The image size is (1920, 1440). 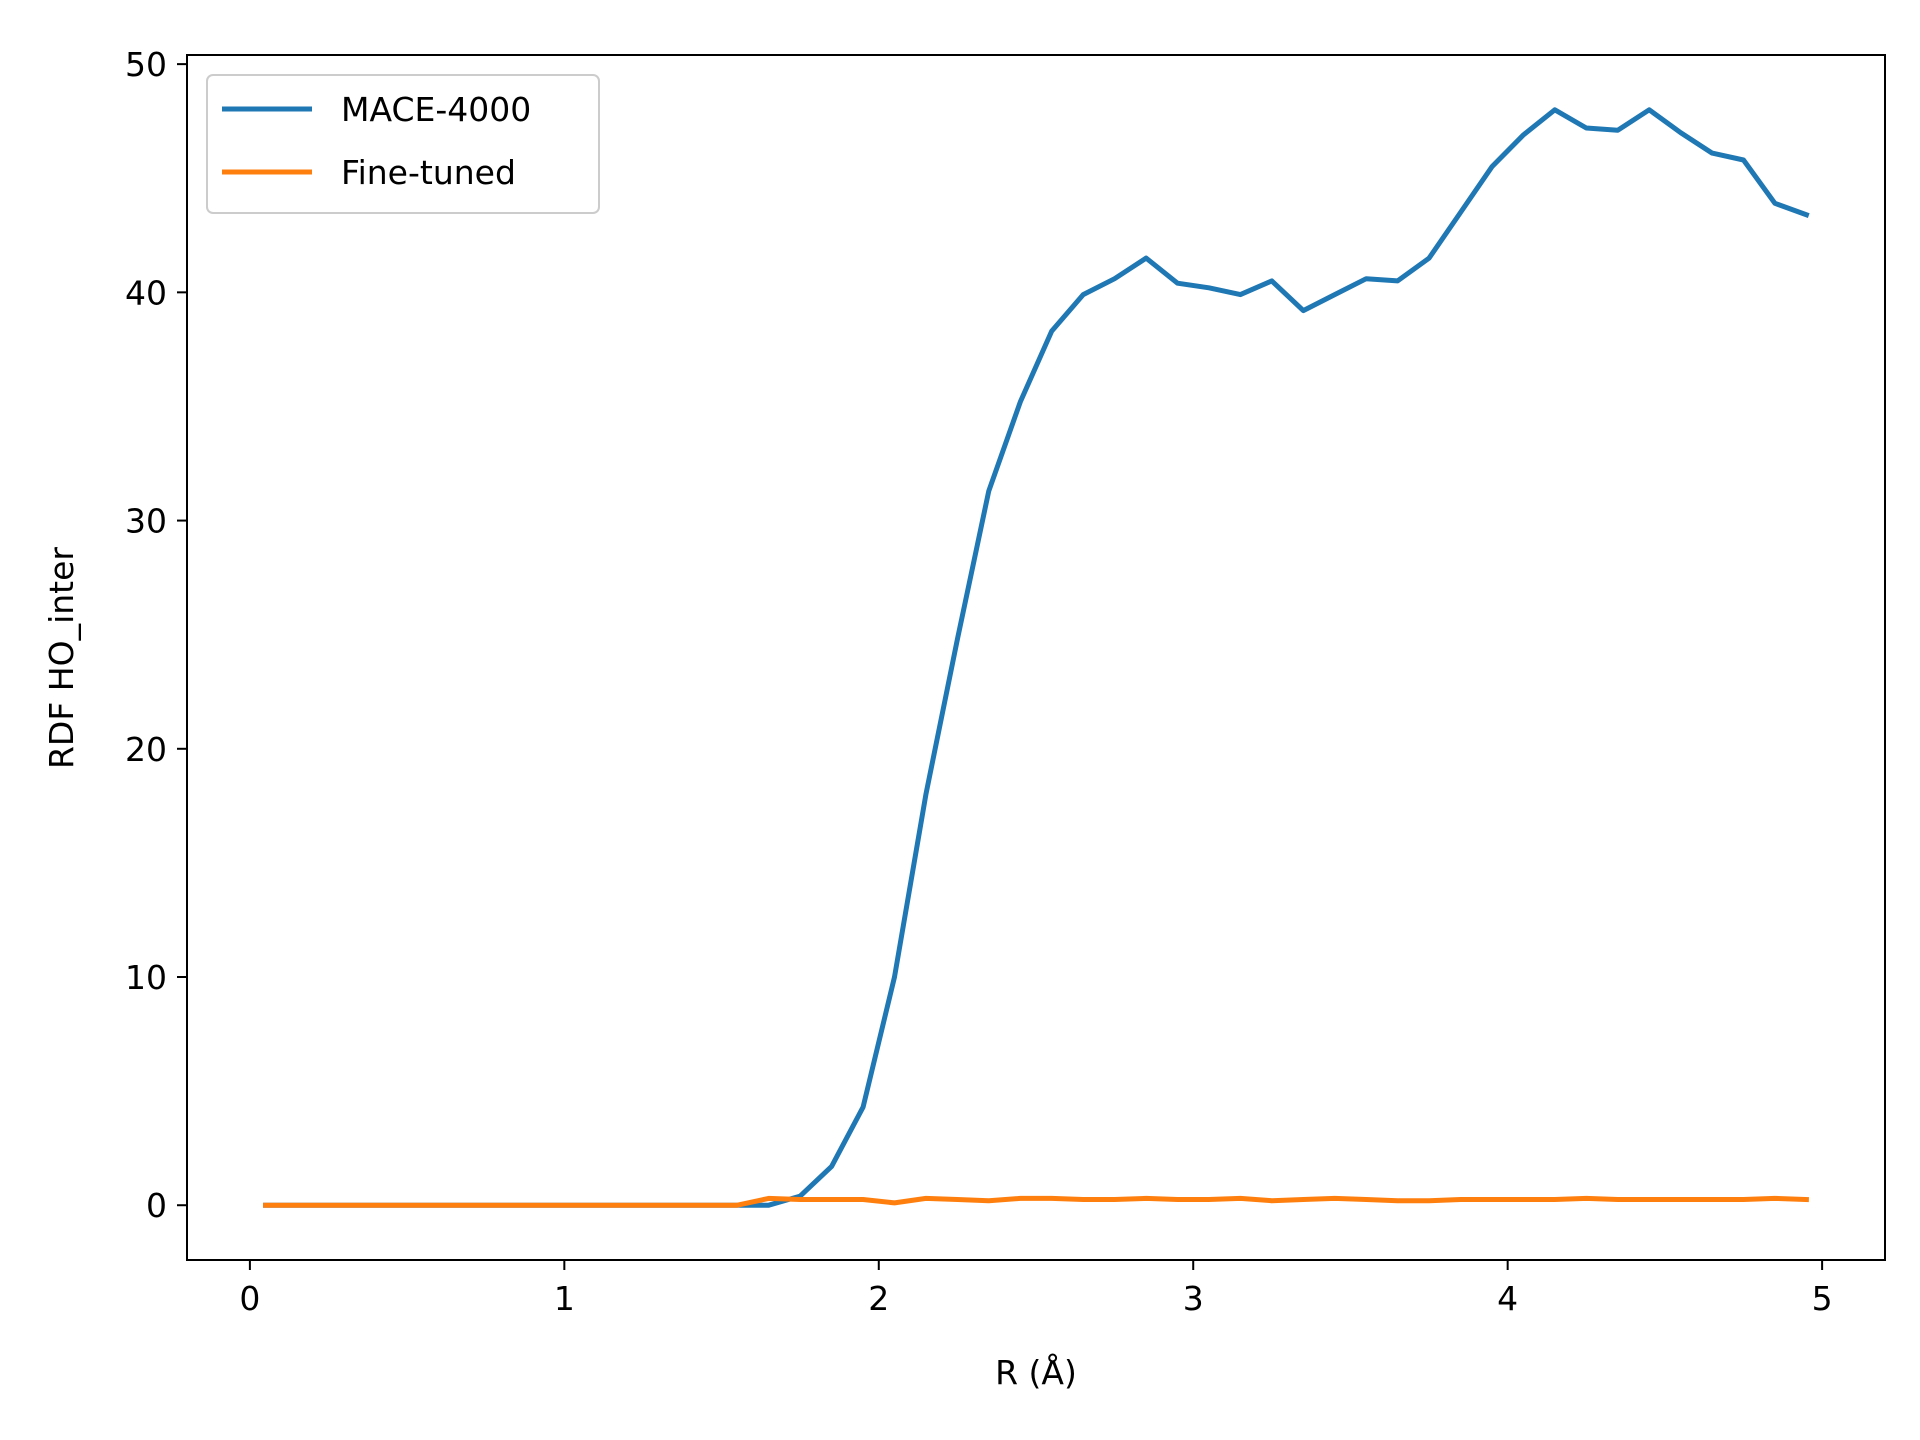 I want to click on x-tick-label: 0, so click(x=249, y=1298).